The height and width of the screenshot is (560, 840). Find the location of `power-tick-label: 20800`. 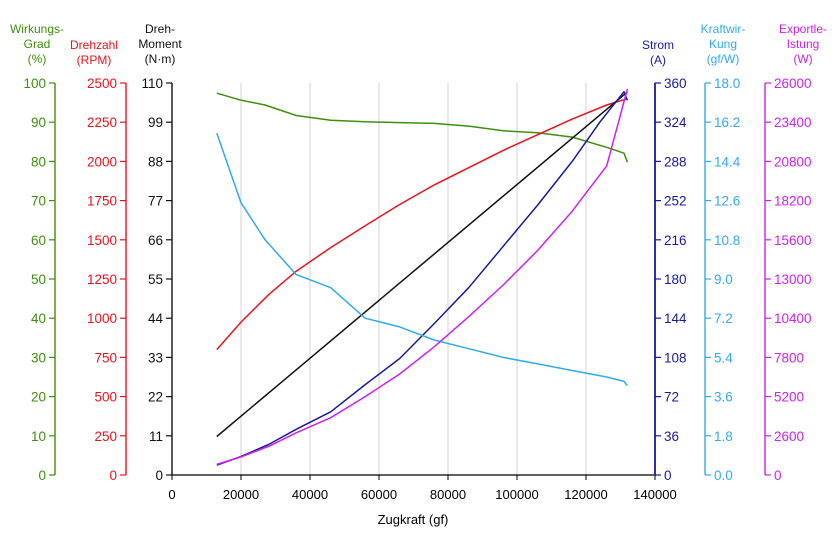

power-tick-label: 20800 is located at coordinates (793, 161).